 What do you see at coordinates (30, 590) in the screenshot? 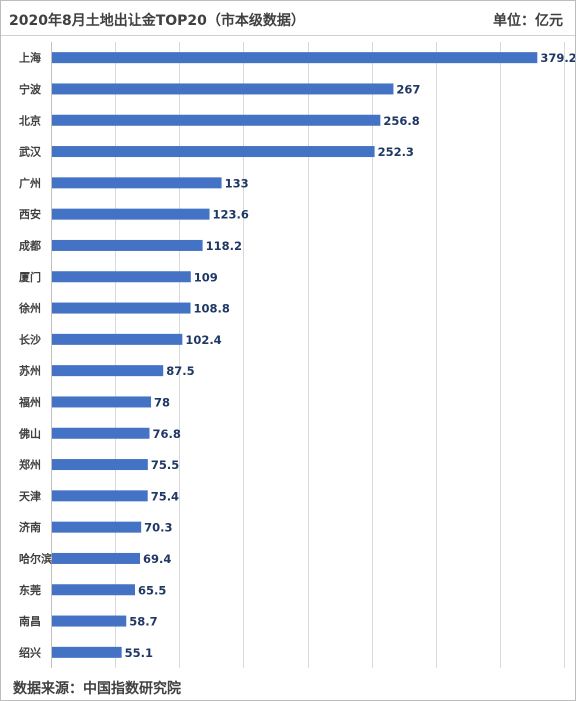
I see `category-label: 东莞` at bounding box center [30, 590].